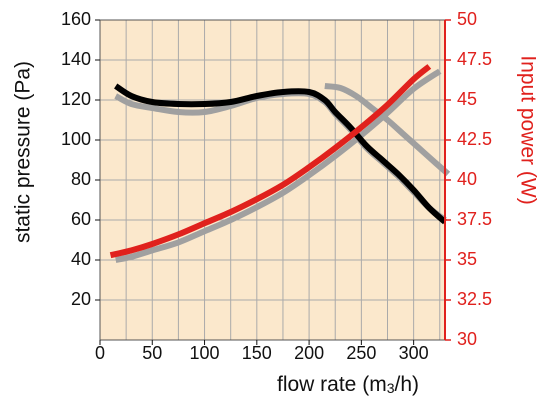 This screenshot has width=543, height=398. I want to click on y-right-tick-label: 35, so click(467, 259).